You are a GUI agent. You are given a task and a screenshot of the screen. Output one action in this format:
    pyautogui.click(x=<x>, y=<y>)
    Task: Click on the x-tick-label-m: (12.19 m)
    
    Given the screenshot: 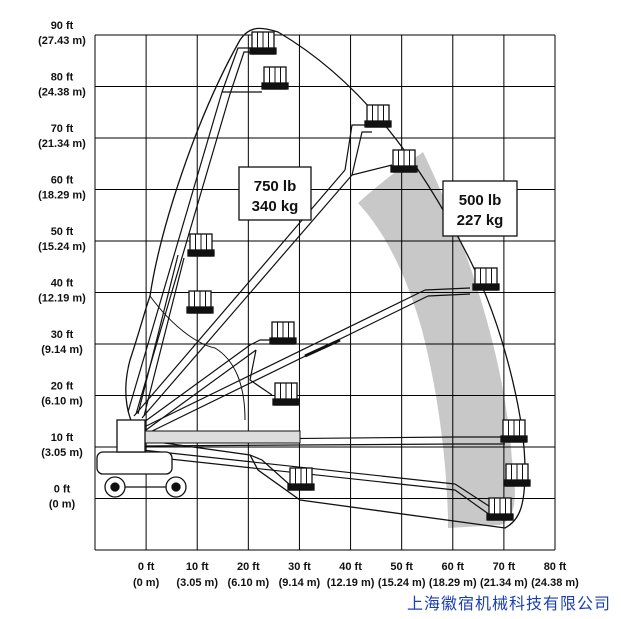 What is the action you would take?
    pyautogui.click(x=351, y=583)
    